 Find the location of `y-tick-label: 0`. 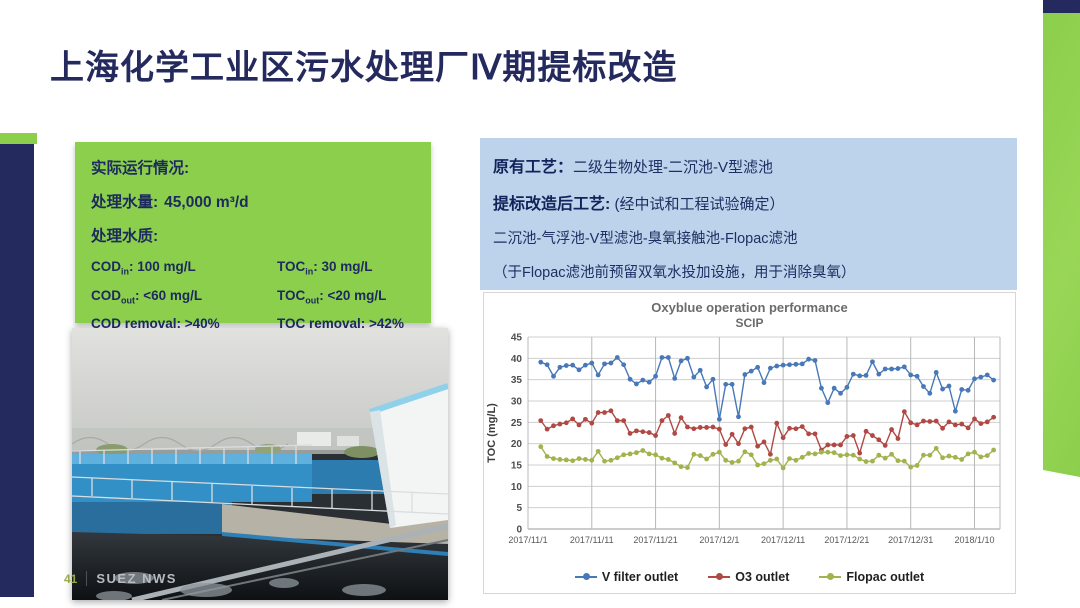

y-tick-label: 0 is located at coordinates (519, 529).